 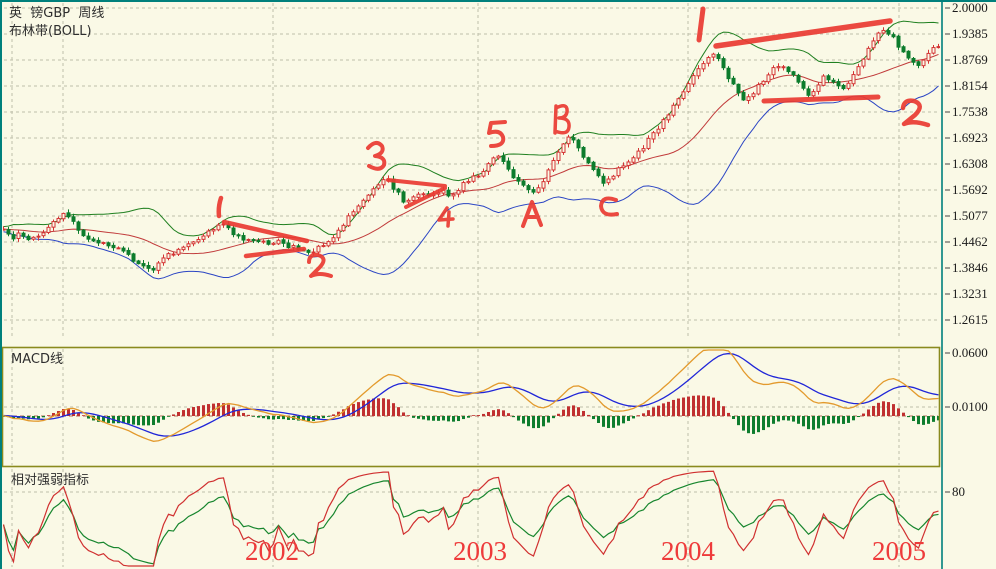 What do you see at coordinates (446, 217) in the screenshot?
I see `wave-4-mark` at bounding box center [446, 217].